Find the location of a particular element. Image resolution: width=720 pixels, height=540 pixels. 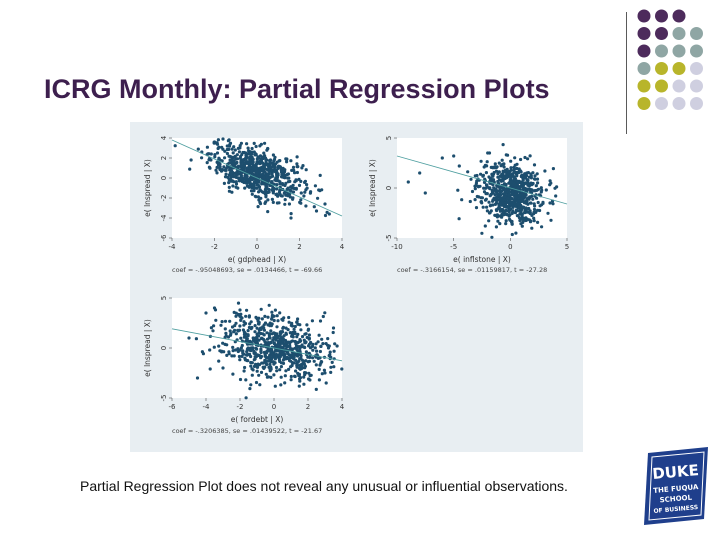

x-axis-label: e( gdphead | X) is located at coordinates (257, 259).